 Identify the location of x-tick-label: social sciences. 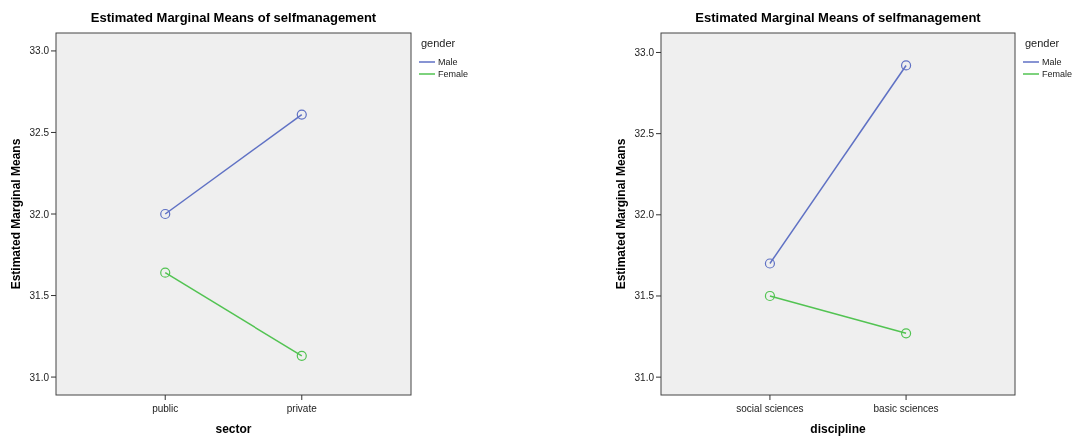
(770, 408).